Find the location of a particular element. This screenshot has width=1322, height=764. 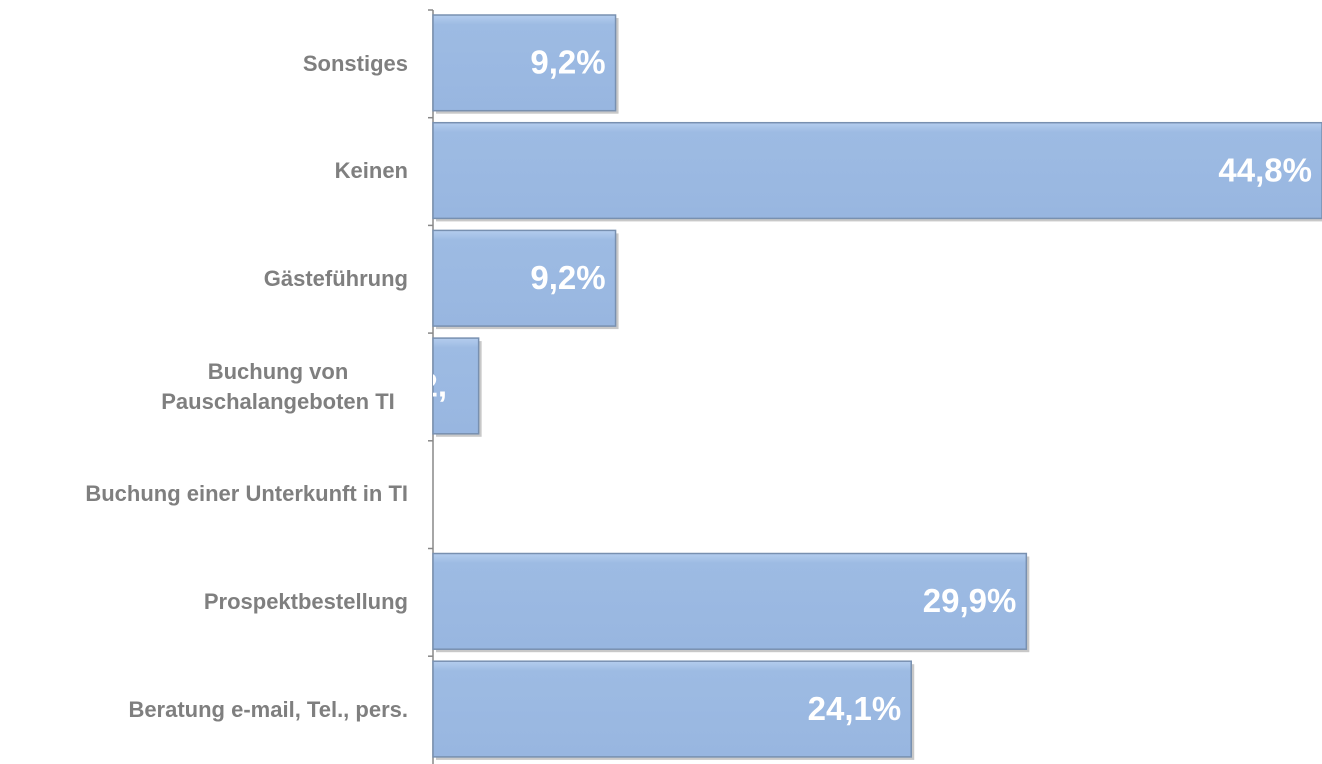

category-label-box: Prospektbestellung is located at coordinates (306, 602).